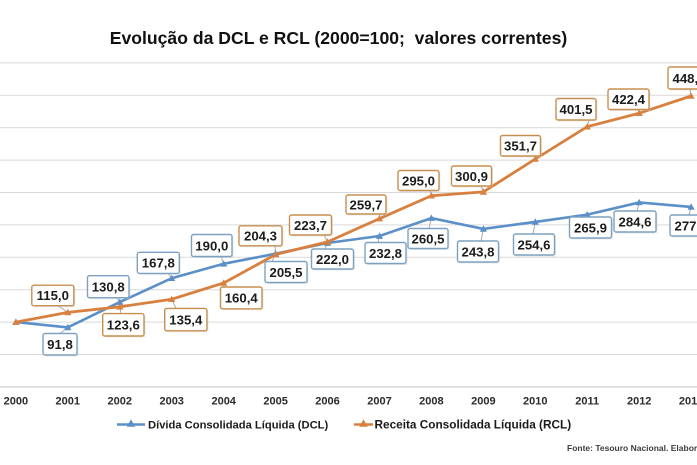 This screenshot has width=697, height=465. What do you see at coordinates (535, 402) in the screenshot?
I see `svg-text: 2010` at bounding box center [535, 402].